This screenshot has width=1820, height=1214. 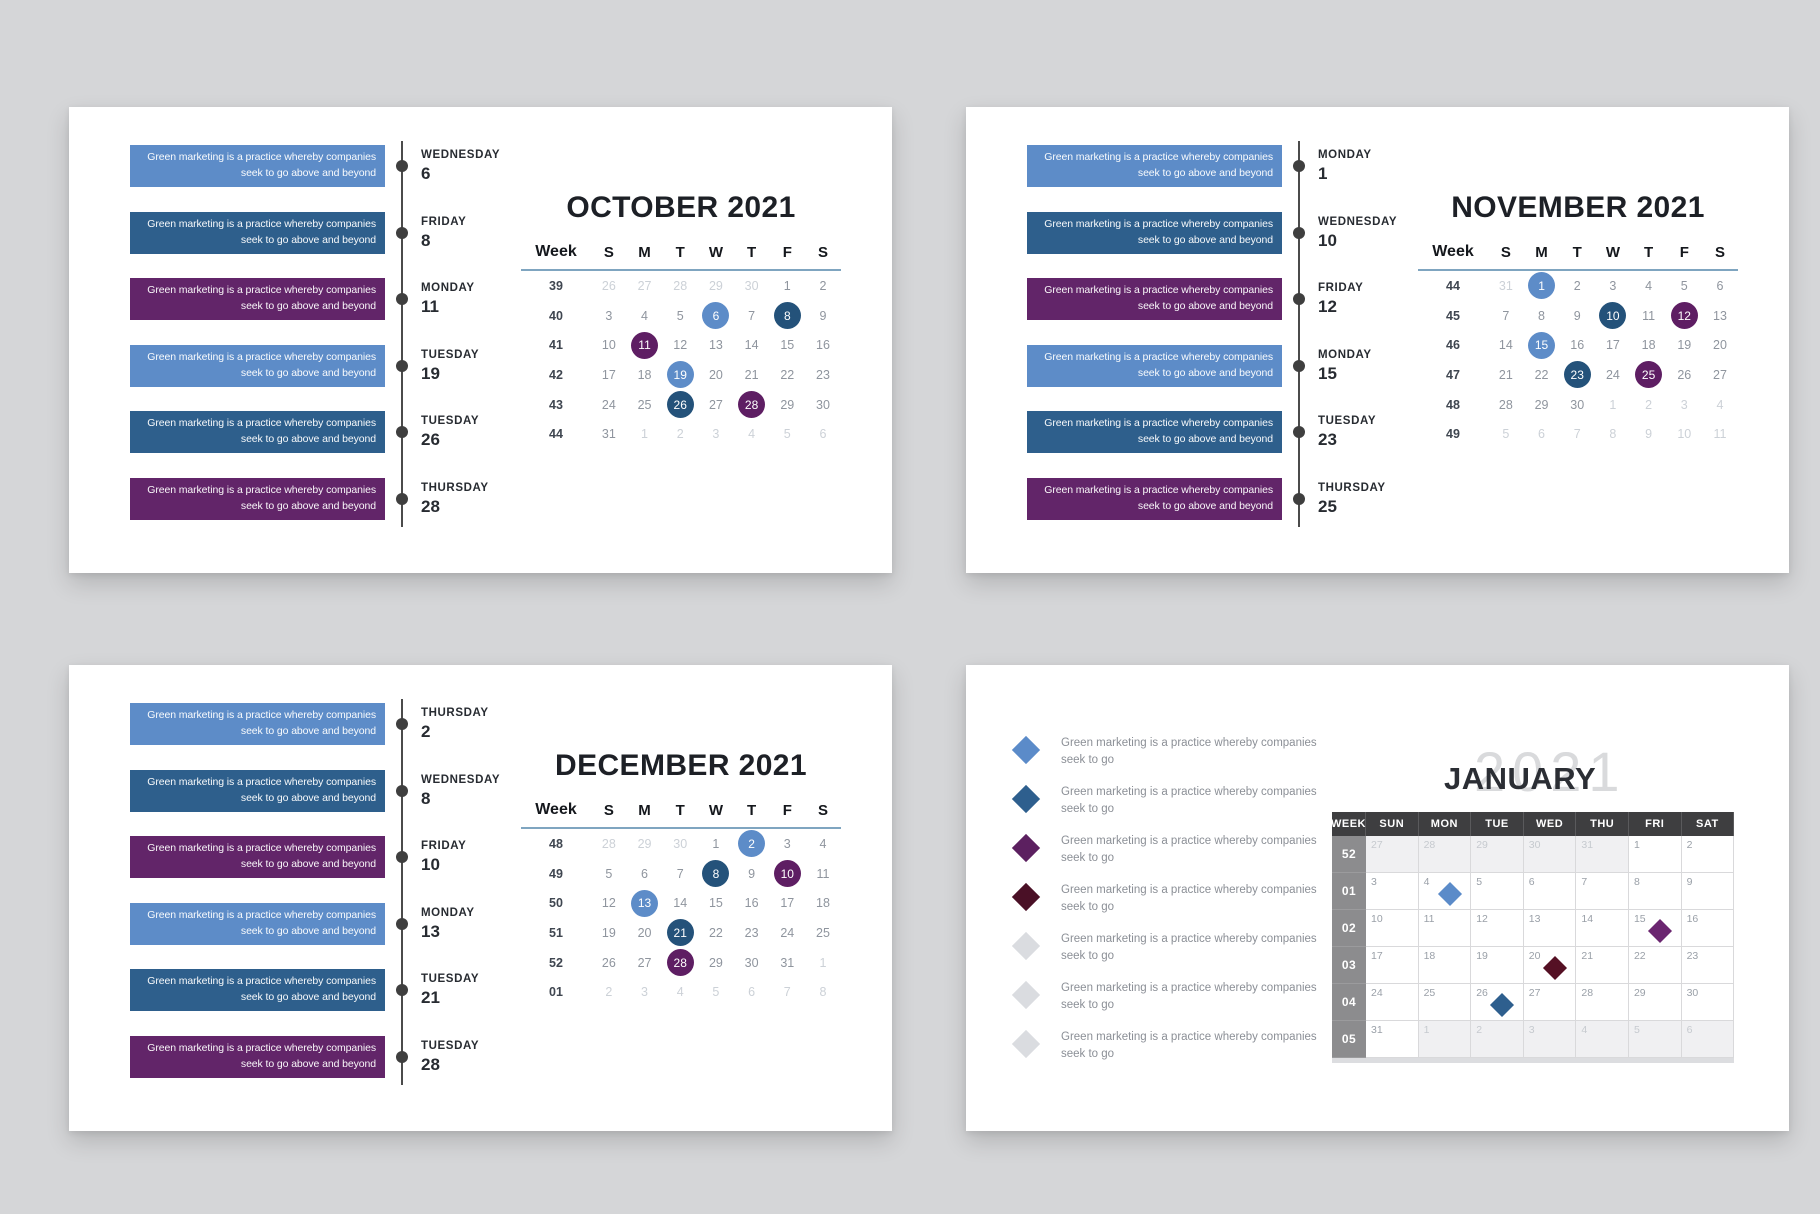 What do you see at coordinates (1720, 315) in the screenshot?
I see `calendar-day: 13` at bounding box center [1720, 315].